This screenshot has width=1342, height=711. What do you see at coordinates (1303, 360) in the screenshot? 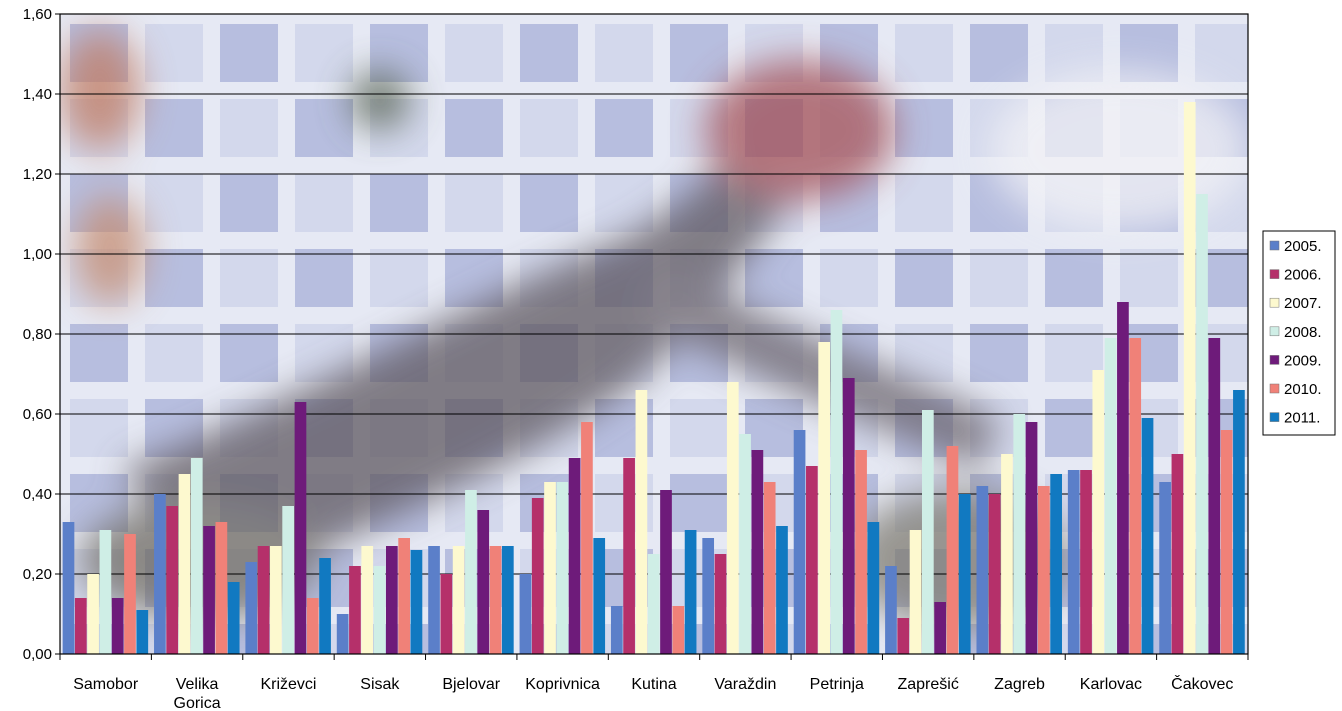
I see `legend-label: 2009.` at bounding box center [1303, 360].